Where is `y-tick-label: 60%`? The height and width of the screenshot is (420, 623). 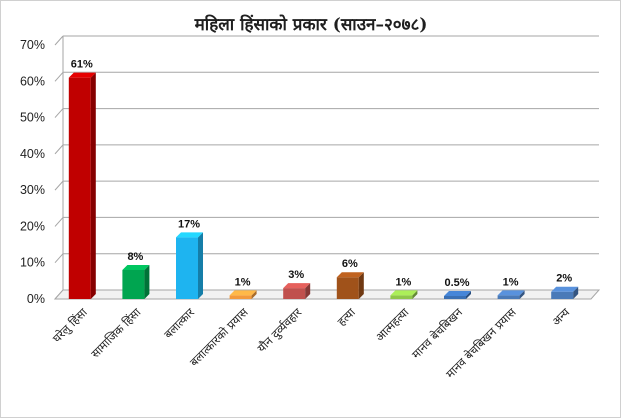 y-tick-label: 60% is located at coordinates (32, 81).